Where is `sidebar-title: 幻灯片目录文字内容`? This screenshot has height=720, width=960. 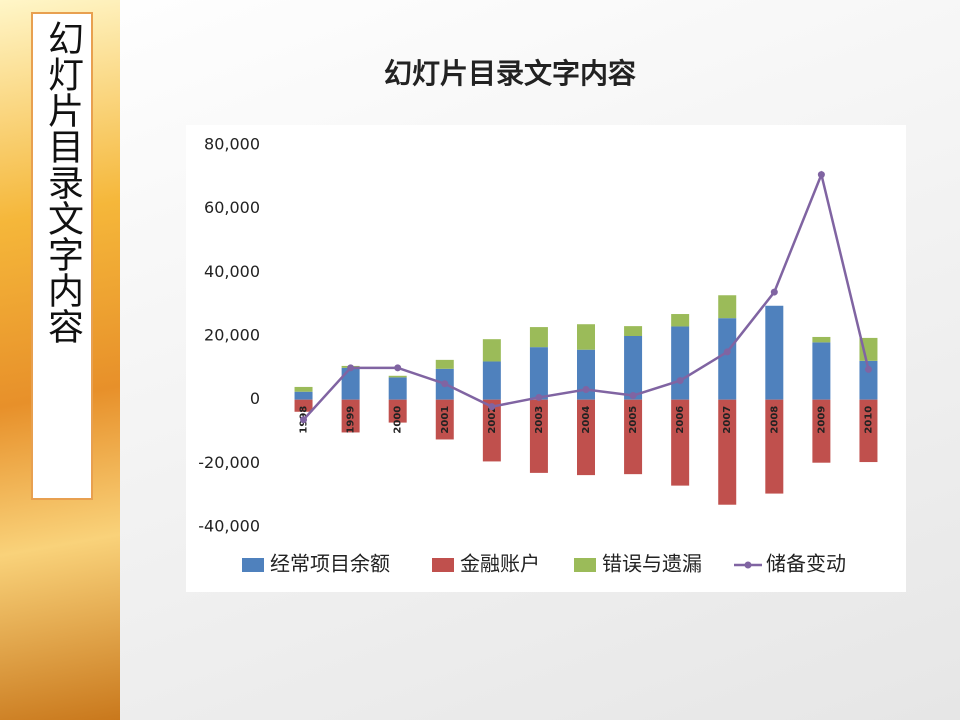
sidebar-title: 幻灯片目录文字内容 is located at coordinates (62, 256).